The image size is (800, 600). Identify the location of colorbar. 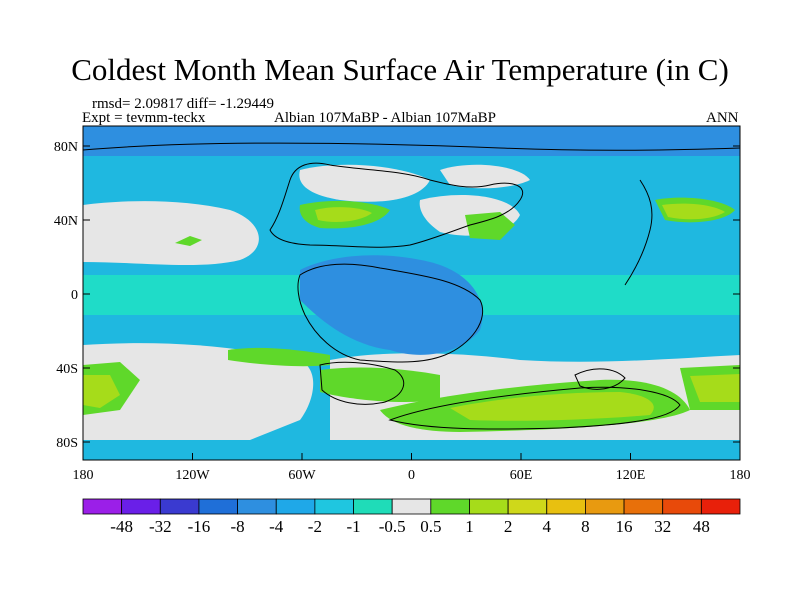
(411, 506).